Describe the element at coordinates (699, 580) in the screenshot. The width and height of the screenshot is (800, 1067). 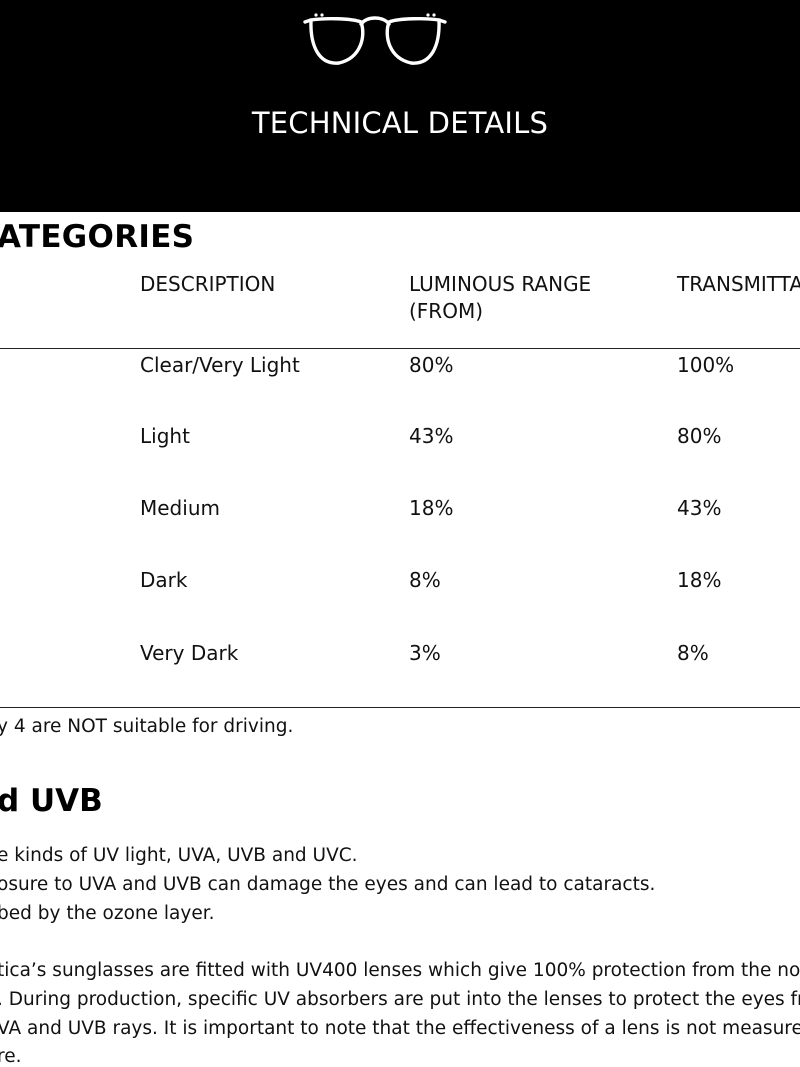
I see `cell-range-to: 18%` at that location.